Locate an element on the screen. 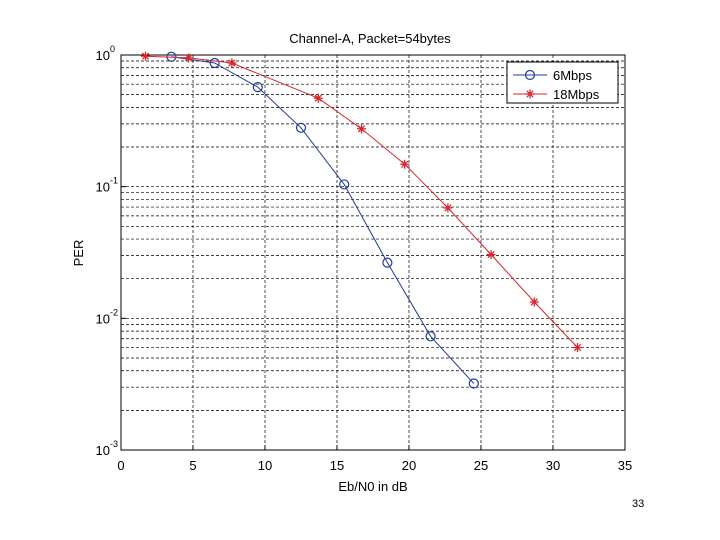 This screenshot has height=540, width=720. chart-title: Channel-A, Packet=54bytes is located at coordinates (370, 38).